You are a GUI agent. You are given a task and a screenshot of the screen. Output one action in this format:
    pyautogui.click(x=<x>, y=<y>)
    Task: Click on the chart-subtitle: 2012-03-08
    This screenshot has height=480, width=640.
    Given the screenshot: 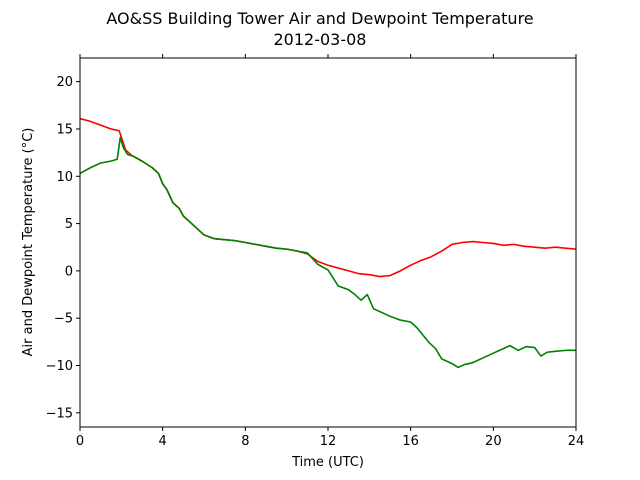 What is the action you would take?
    pyautogui.click(x=320, y=39)
    